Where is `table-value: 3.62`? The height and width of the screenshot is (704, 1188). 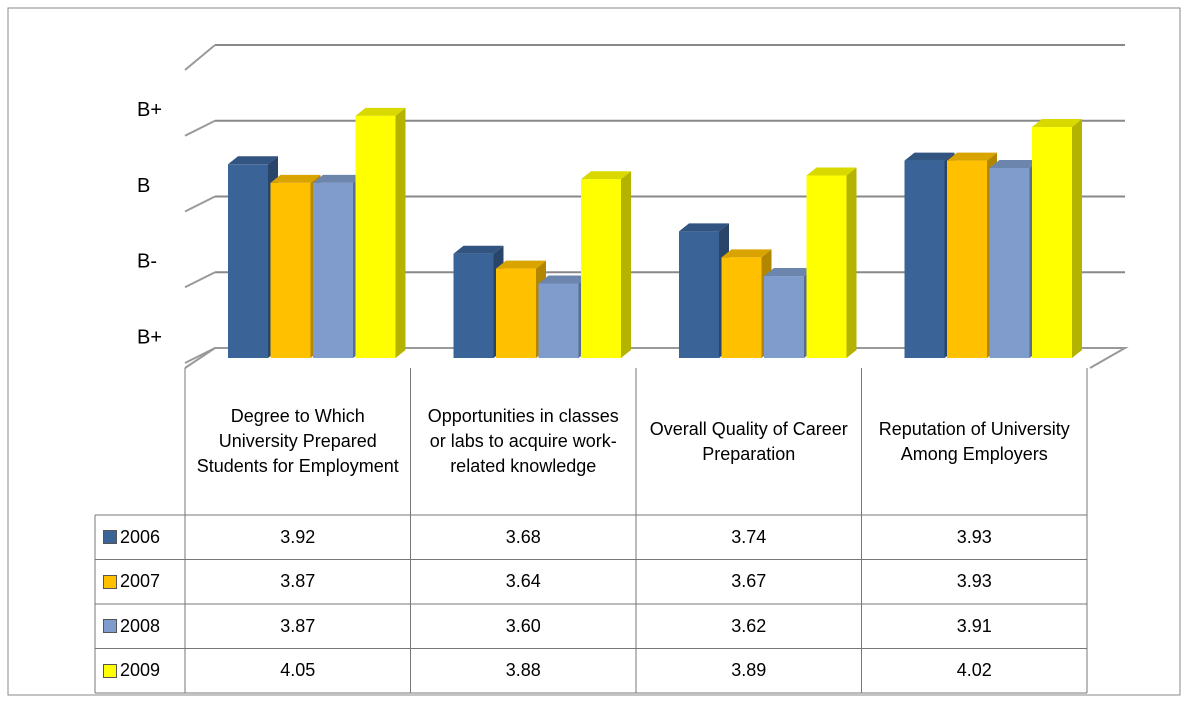
table-value: 3.62 is located at coordinates (749, 625).